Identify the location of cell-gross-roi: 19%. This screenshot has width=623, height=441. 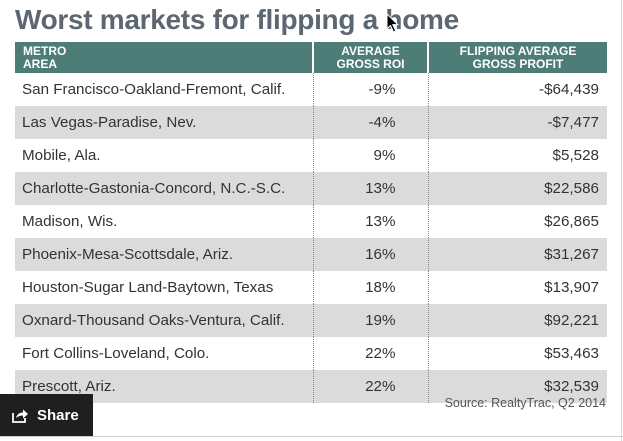
(370, 320).